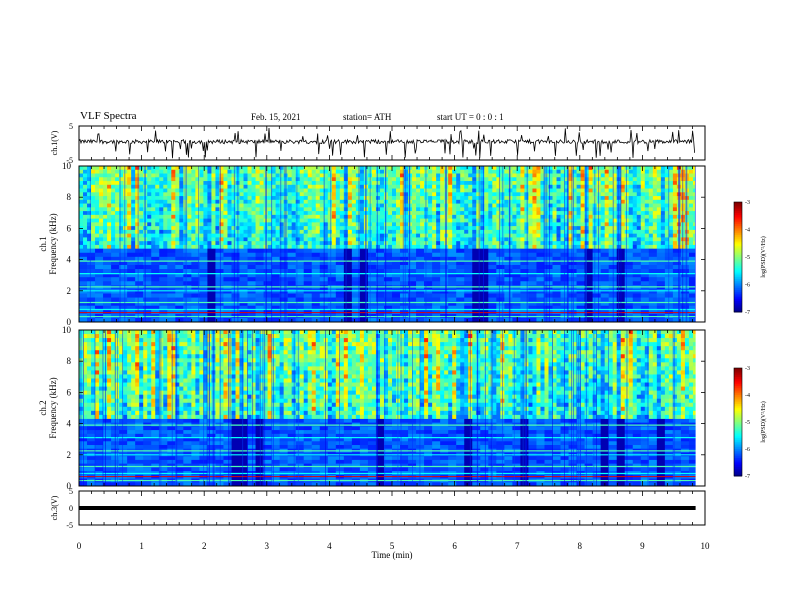 This screenshot has width=792, height=612. What do you see at coordinates (470, 117) in the screenshot?
I see `start-time-label: start UT = 0 : 0 : 1` at bounding box center [470, 117].